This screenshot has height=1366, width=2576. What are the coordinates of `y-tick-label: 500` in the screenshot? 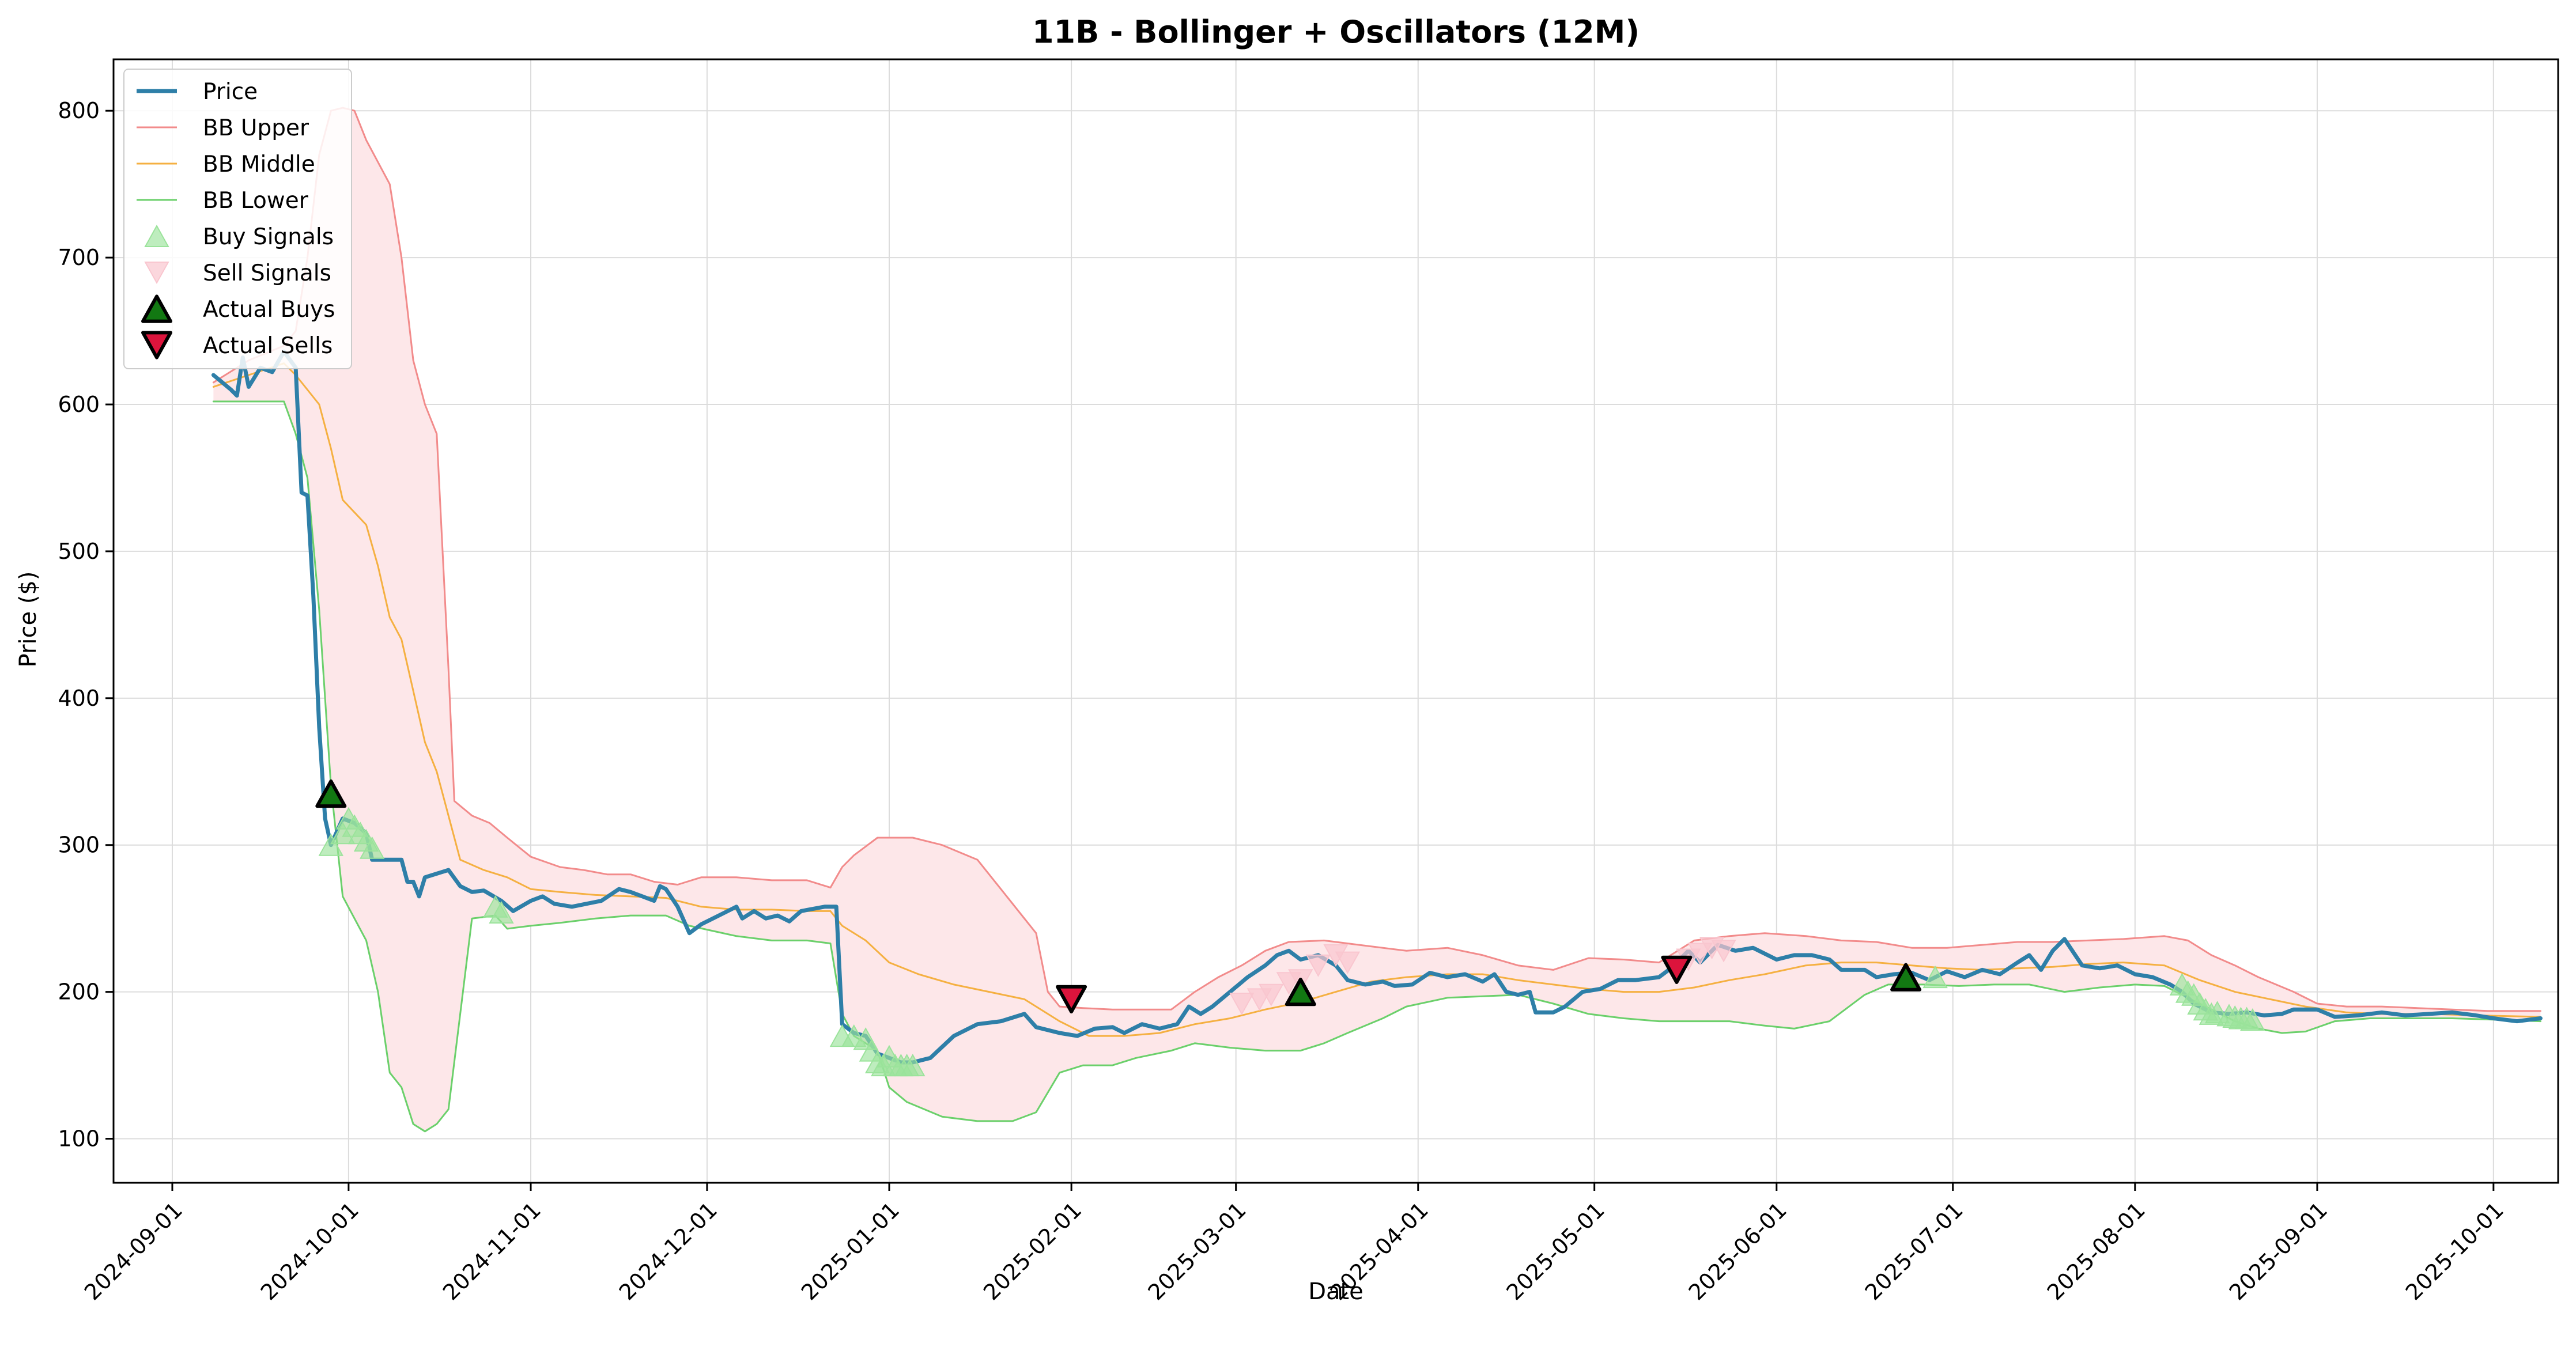 It's located at (79, 551).